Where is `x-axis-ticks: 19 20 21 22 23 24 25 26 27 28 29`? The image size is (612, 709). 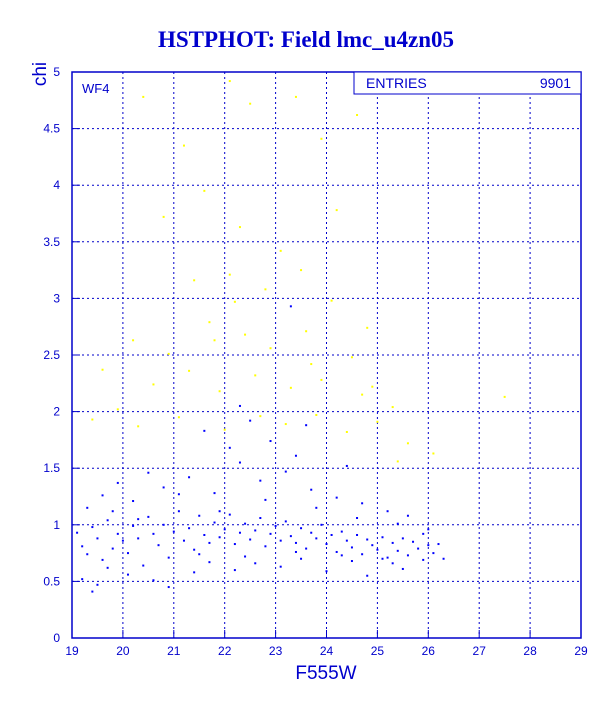
x-axis-ticks: 19 20 21 22 23 24 25 26 27 28 29 is located at coordinates (326, 644).